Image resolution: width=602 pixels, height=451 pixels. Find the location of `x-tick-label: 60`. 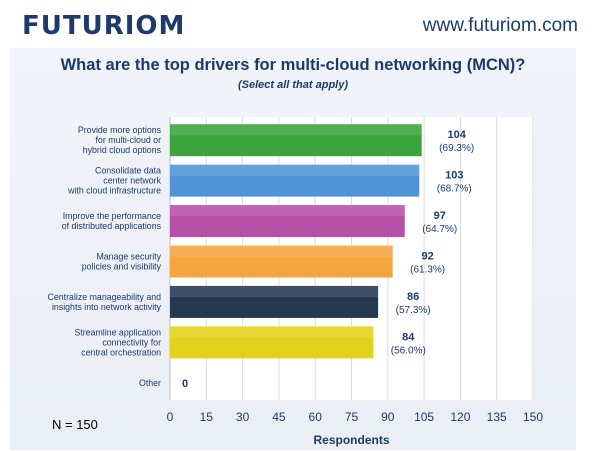

x-tick-label: 60 is located at coordinates (316, 417).